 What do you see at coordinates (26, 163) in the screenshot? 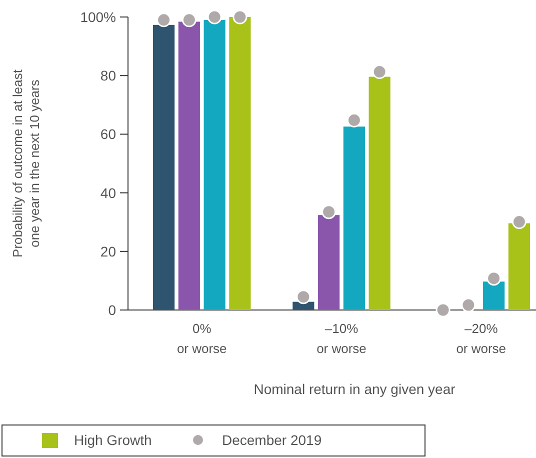
I see `y-axis-title: Probability of outcome in at least one year in the next 10 years` at bounding box center [26, 163].